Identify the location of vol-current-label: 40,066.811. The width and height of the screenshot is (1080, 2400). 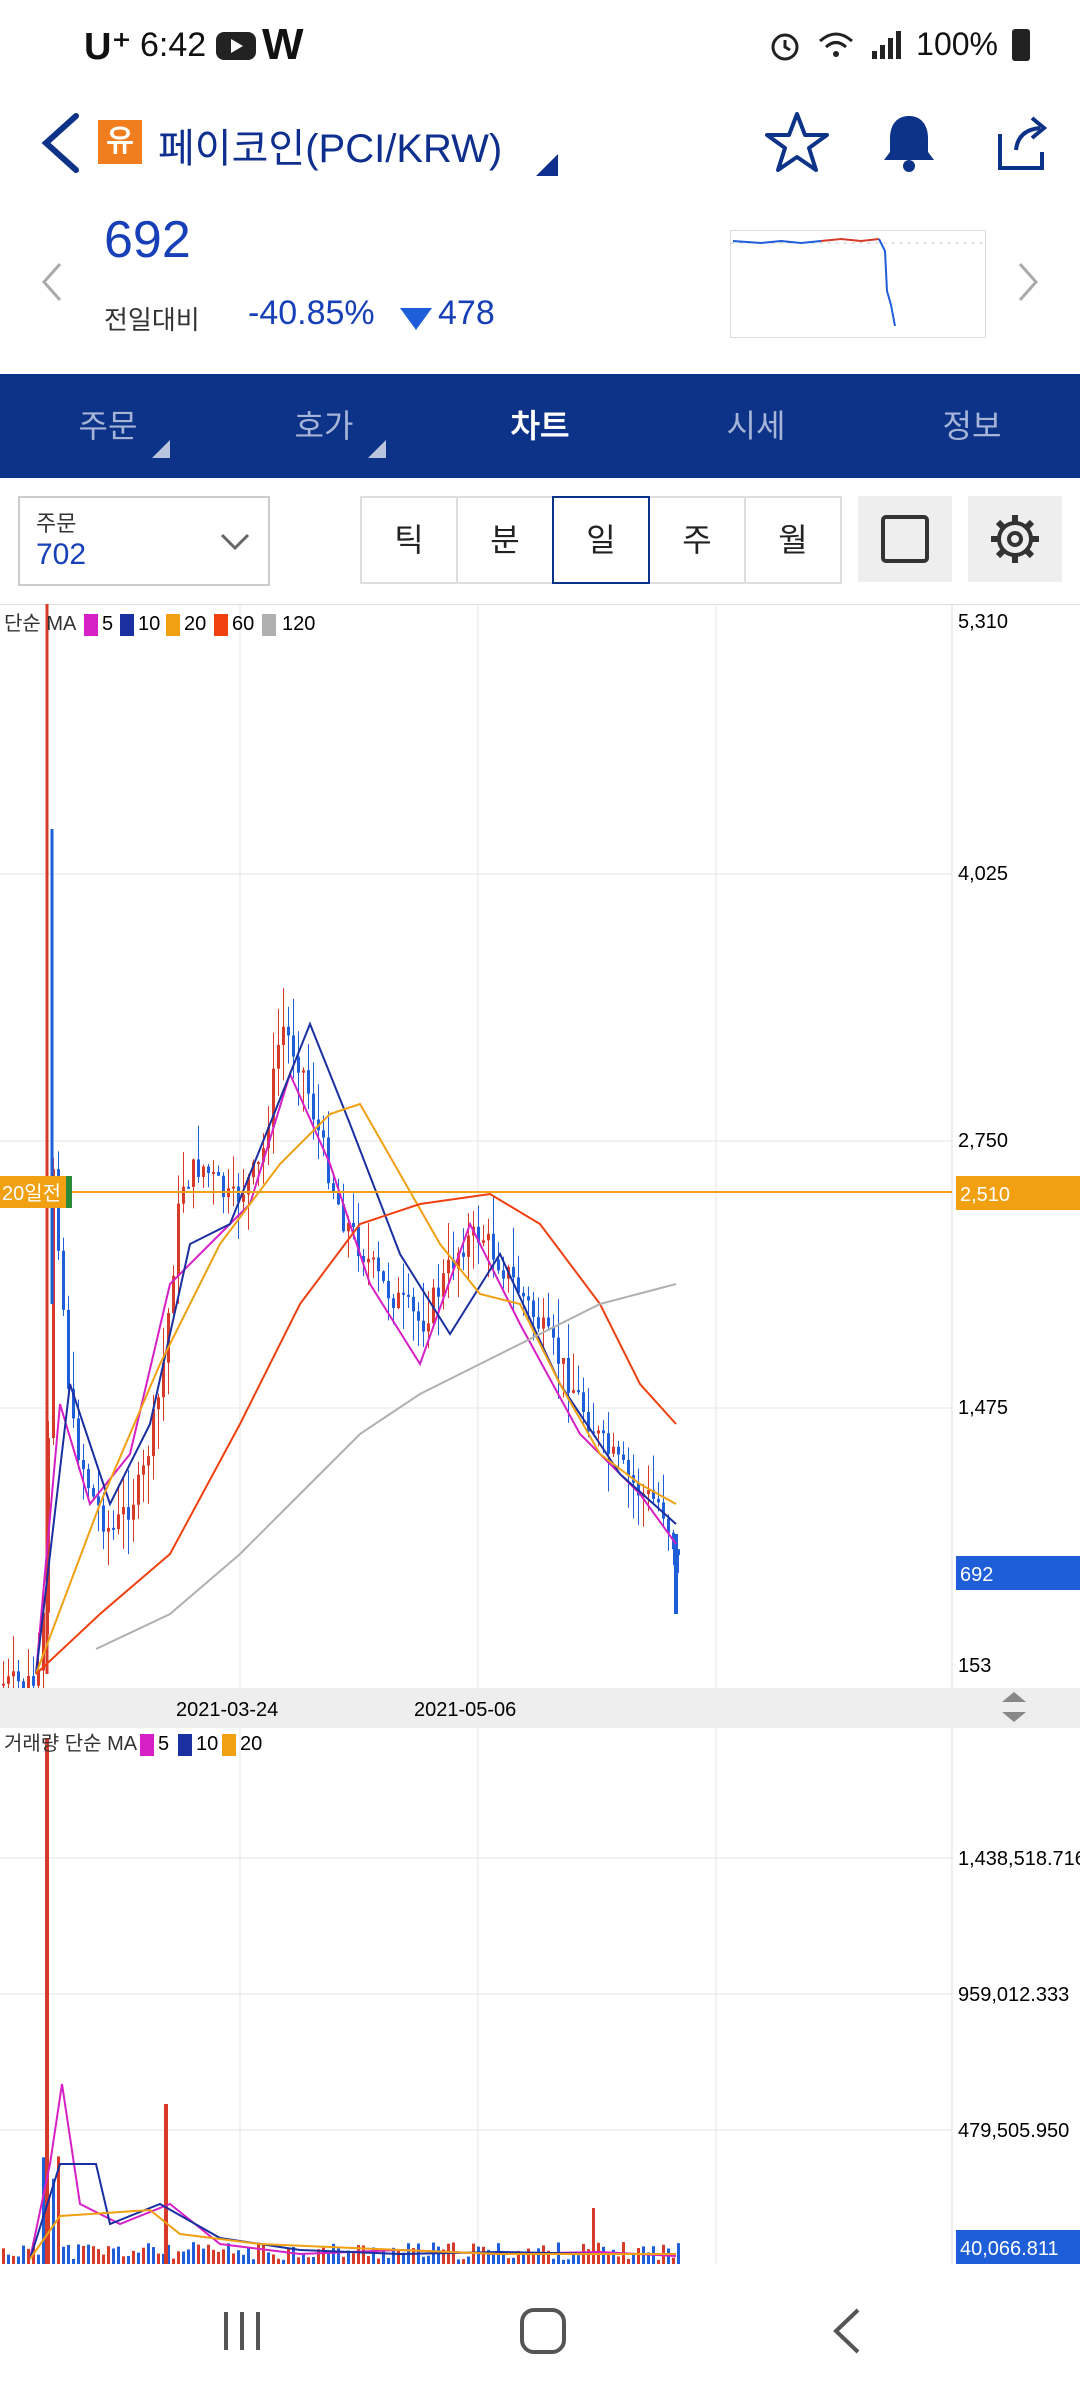
(1009, 2249).